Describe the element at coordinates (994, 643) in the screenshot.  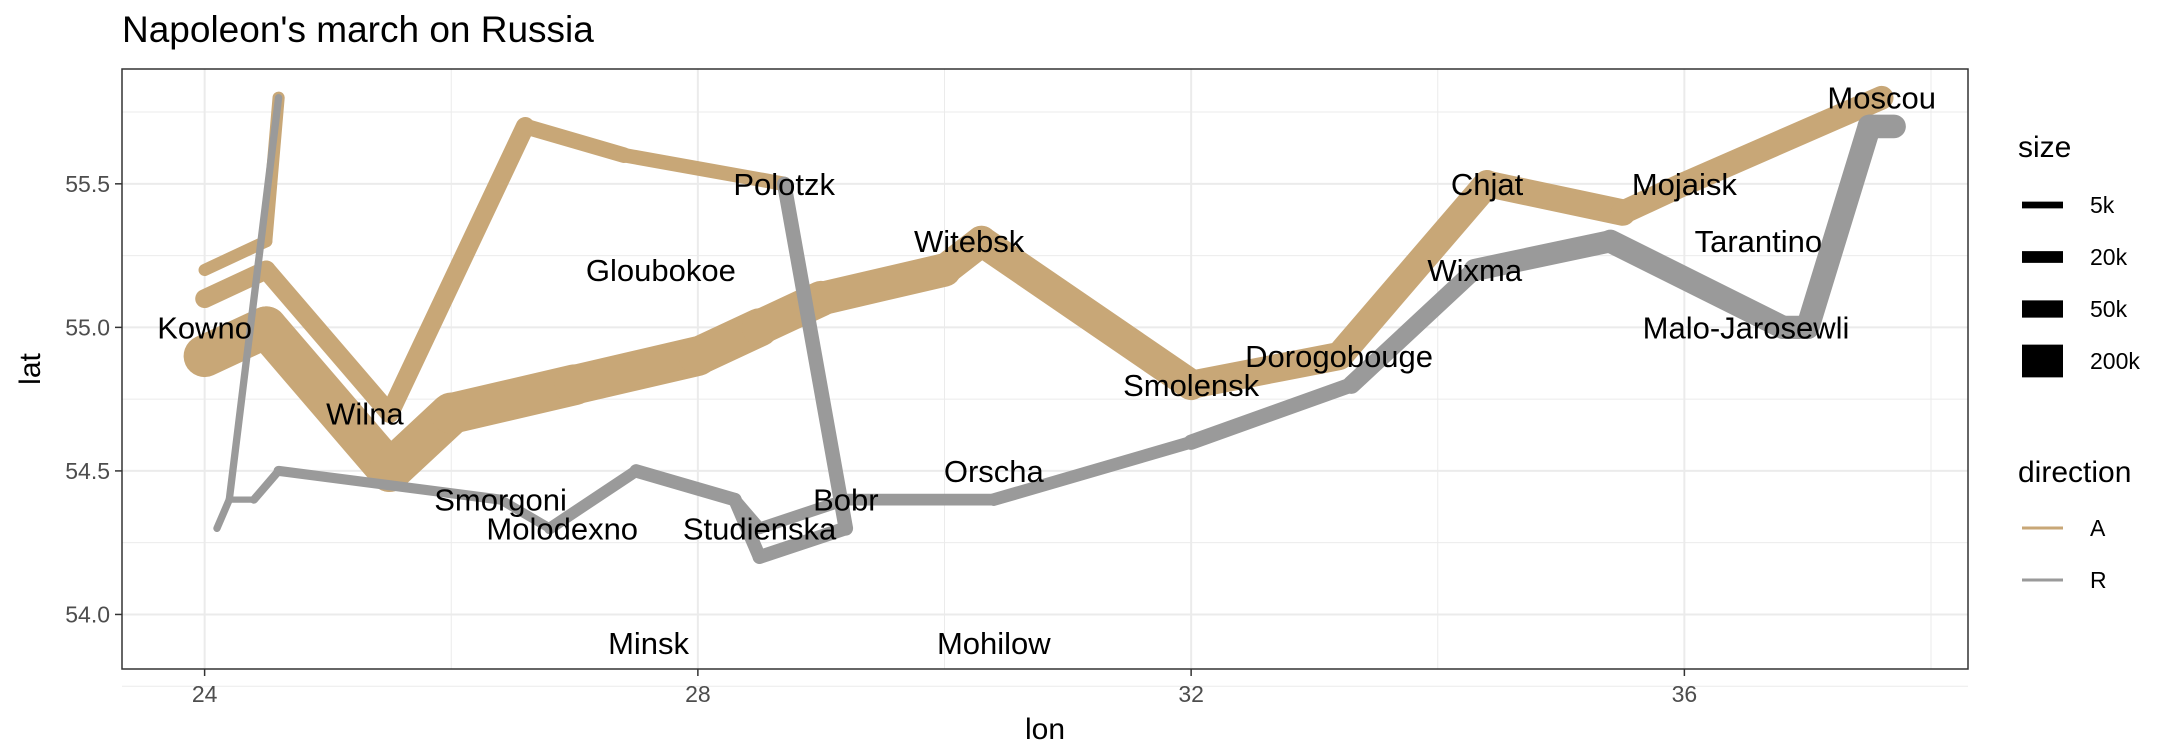
I see `city-label: Mohilow` at that location.